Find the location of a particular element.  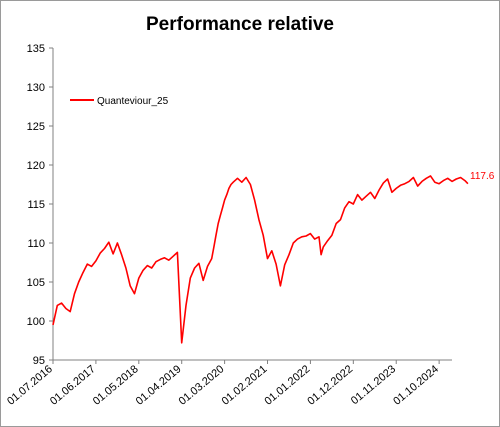

y-tick-label: 105 is located at coordinates (36, 283).